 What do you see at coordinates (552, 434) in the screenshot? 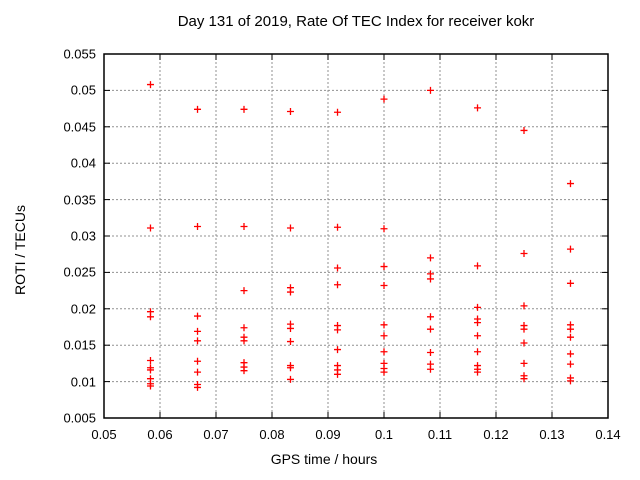
I see `x-tick-label: 0.13` at bounding box center [552, 434].